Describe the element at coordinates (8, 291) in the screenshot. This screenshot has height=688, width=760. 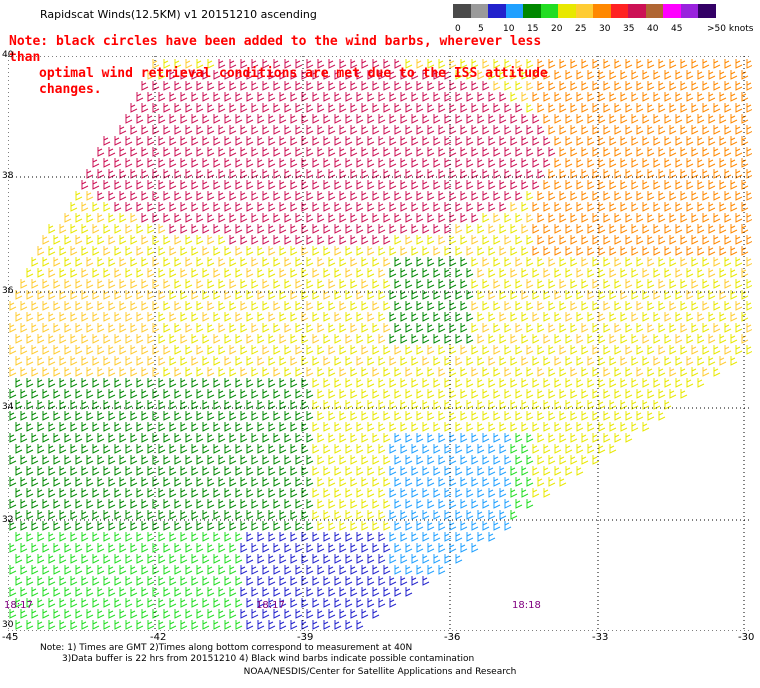
I see `latitude-label: 36` at that location.